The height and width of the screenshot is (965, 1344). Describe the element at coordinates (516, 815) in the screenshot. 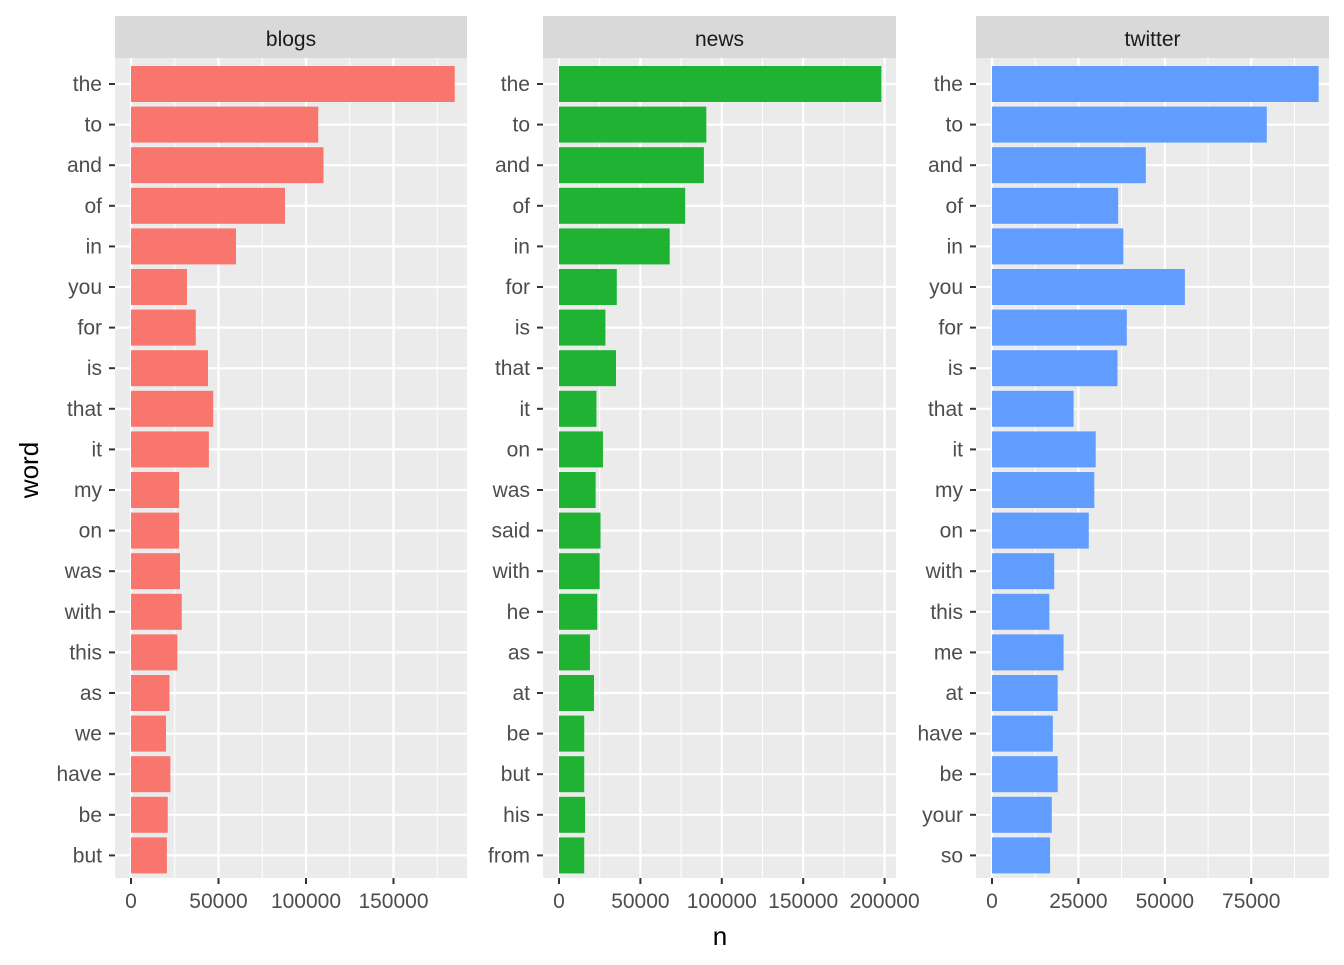

I see `y-tick-label: his` at that location.